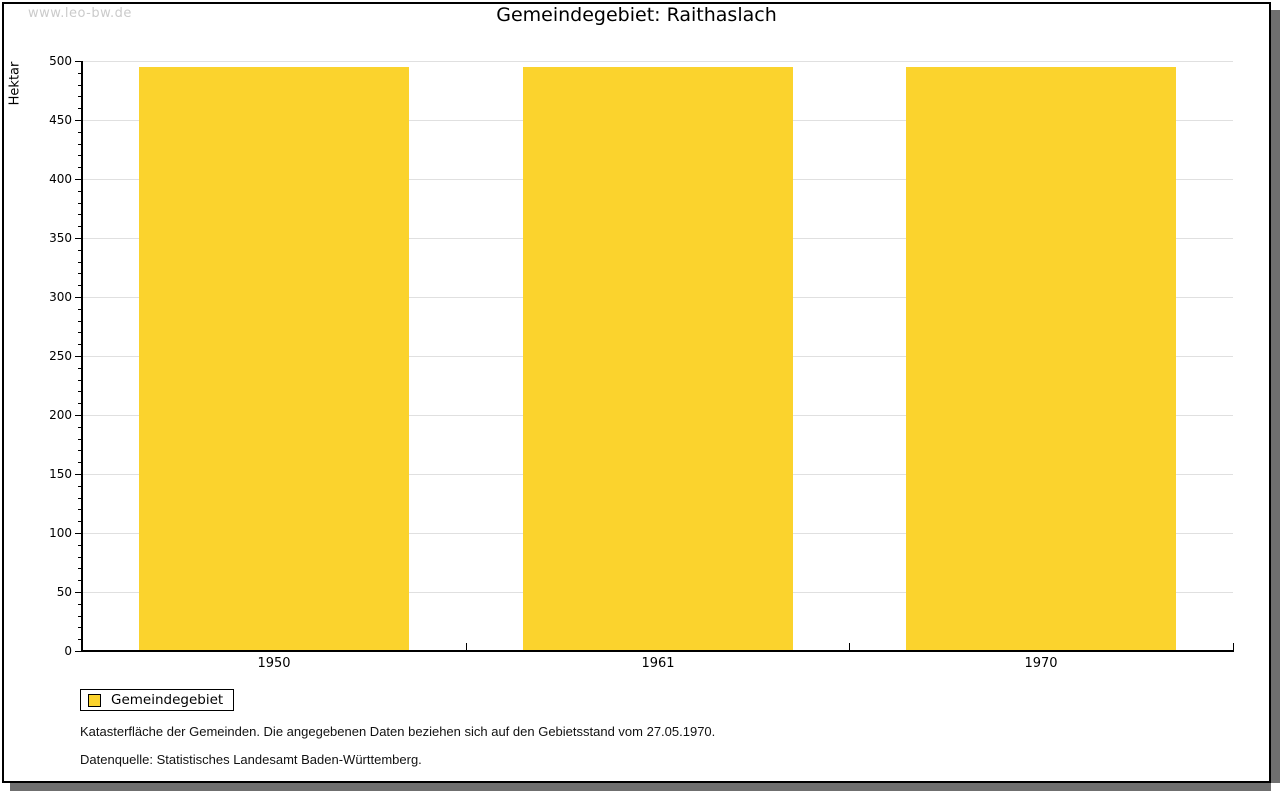  What do you see at coordinates (658, 61) in the screenshot?
I see `gridline` at bounding box center [658, 61].